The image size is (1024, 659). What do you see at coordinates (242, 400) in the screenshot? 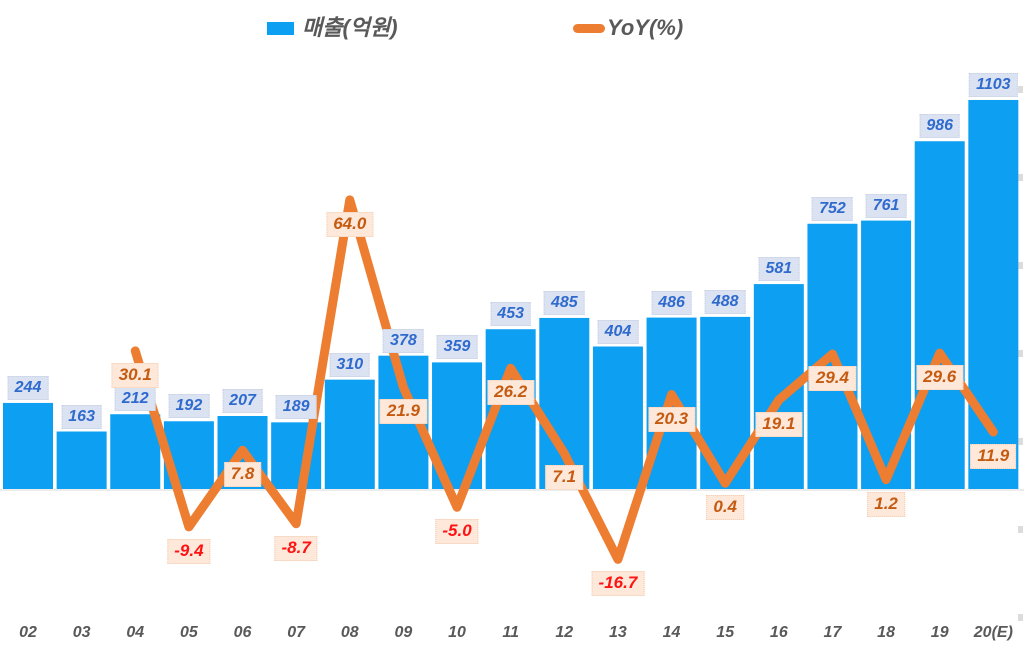
I see `revenue-label-06: 207` at bounding box center [242, 400].